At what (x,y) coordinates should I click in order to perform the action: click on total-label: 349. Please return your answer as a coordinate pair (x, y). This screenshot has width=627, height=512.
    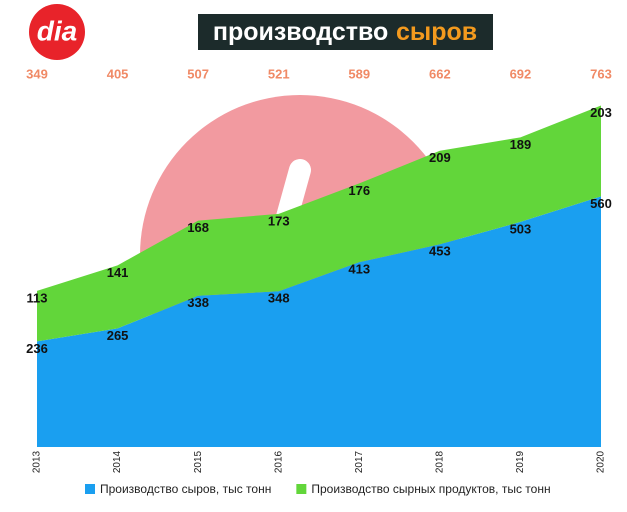
    Looking at the image, I should click on (37, 73).